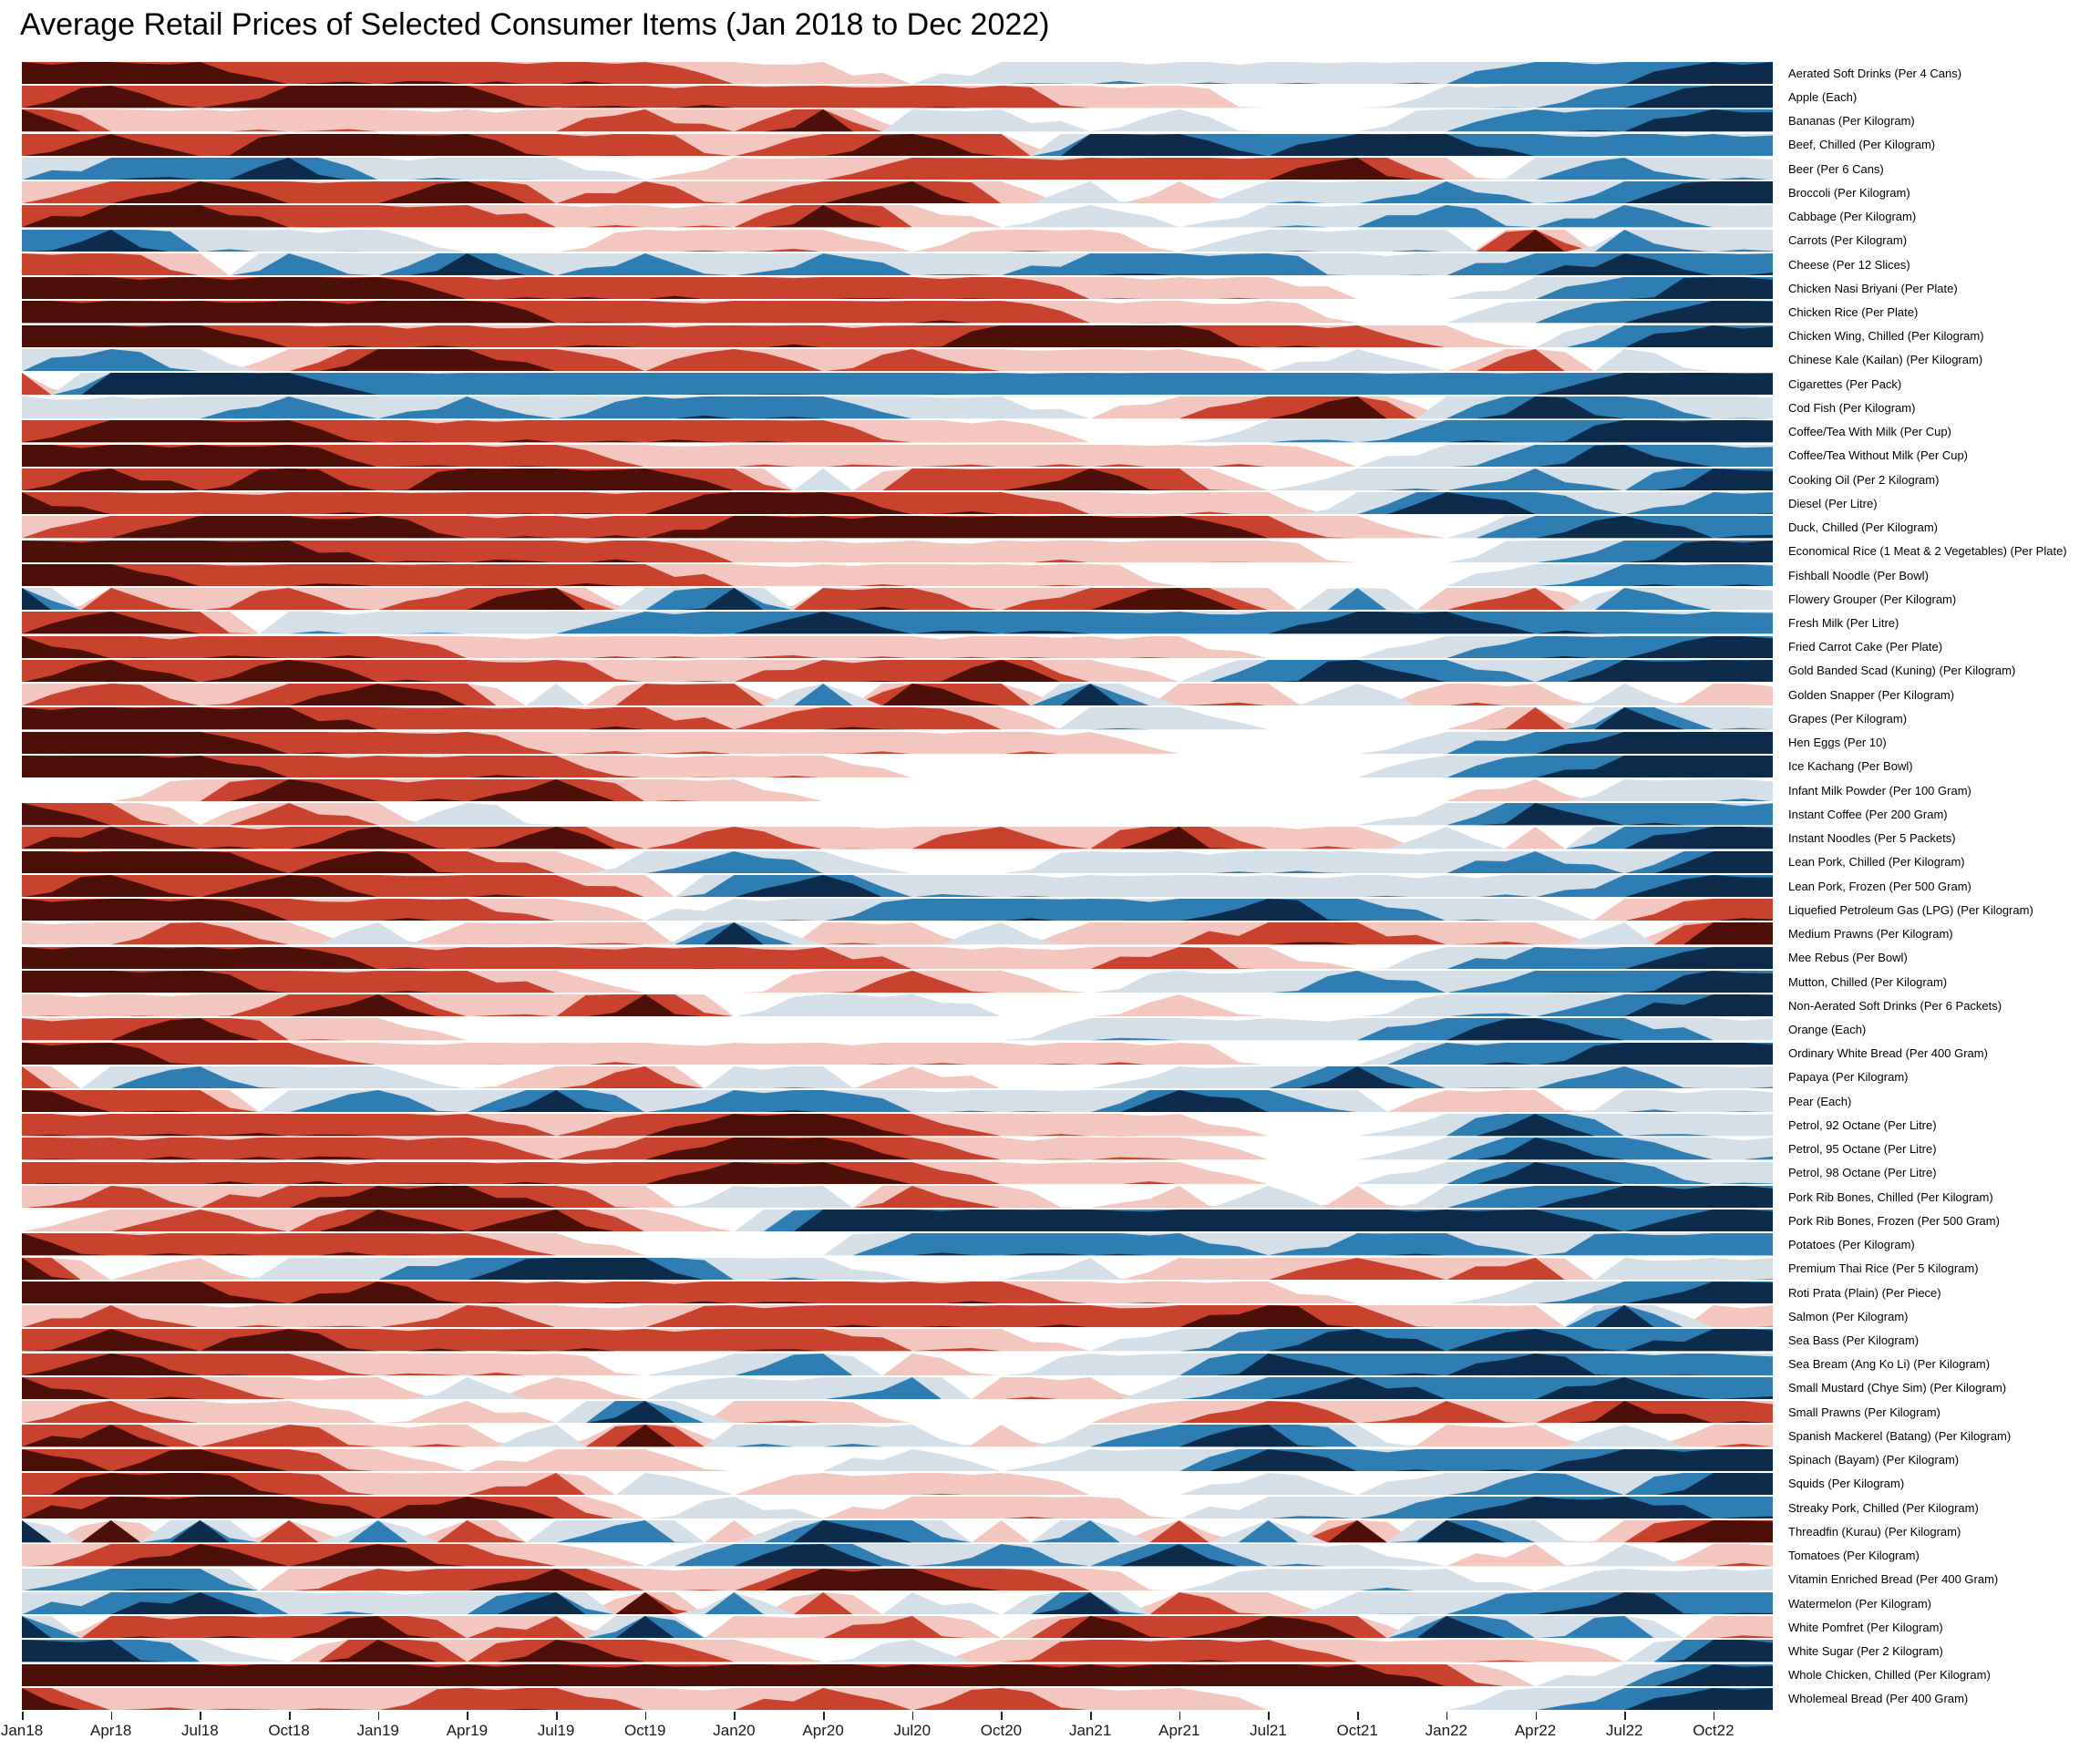 The image size is (2100, 1750). What do you see at coordinates (1878, 1699) in the screenshot?
I see `row-label: Wholemeal Bread (Per 400 Gram)` at bounding box center [1878, 1699].